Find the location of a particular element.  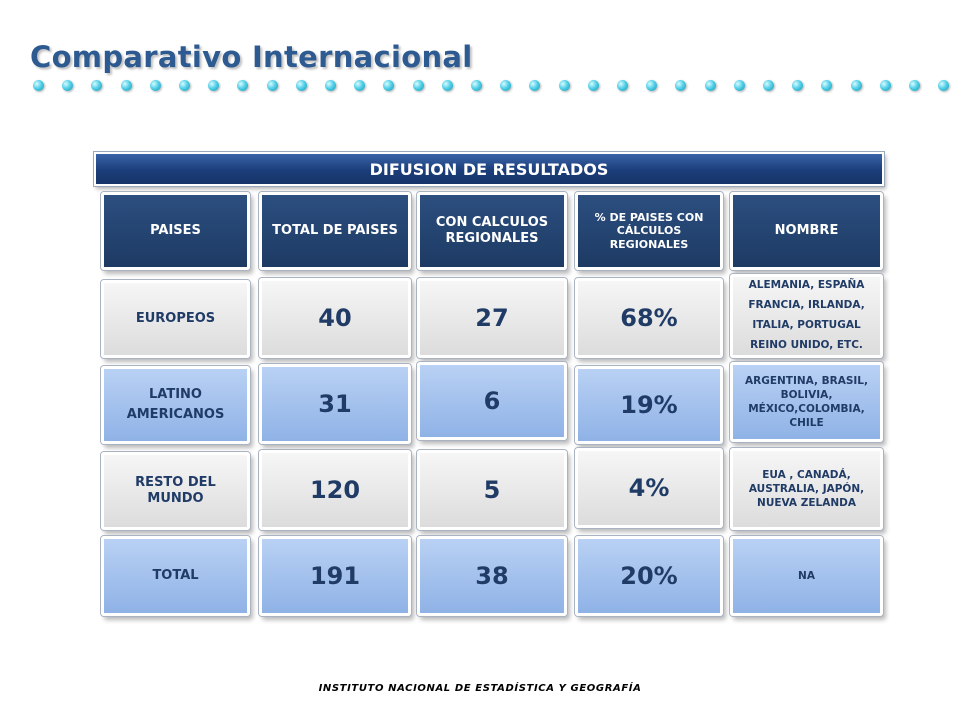

header-total-de-paises: TOTAL DE PAISES is located at coordinates (335, 231).